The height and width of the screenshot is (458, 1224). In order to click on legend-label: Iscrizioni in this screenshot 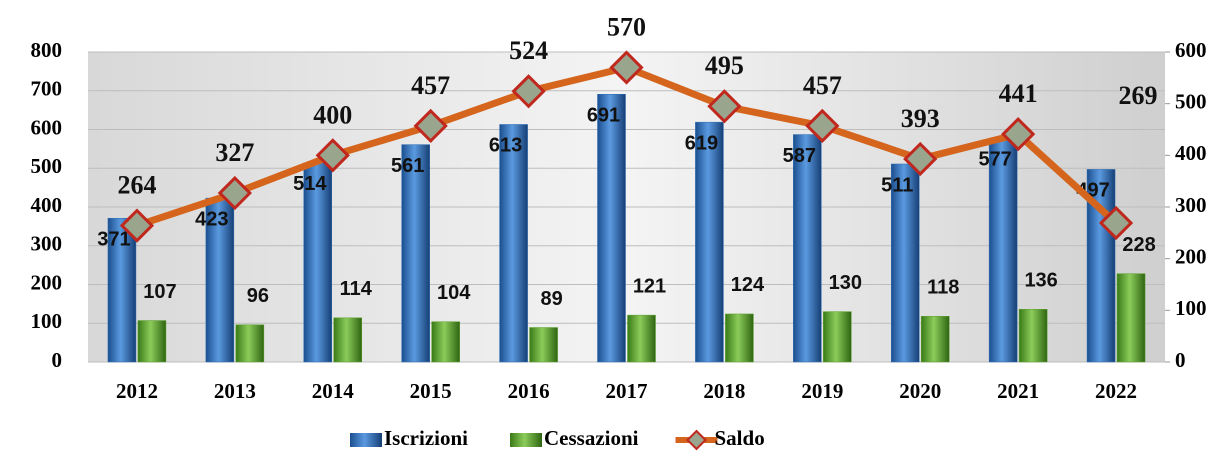, I will do `click(426, 438)`.